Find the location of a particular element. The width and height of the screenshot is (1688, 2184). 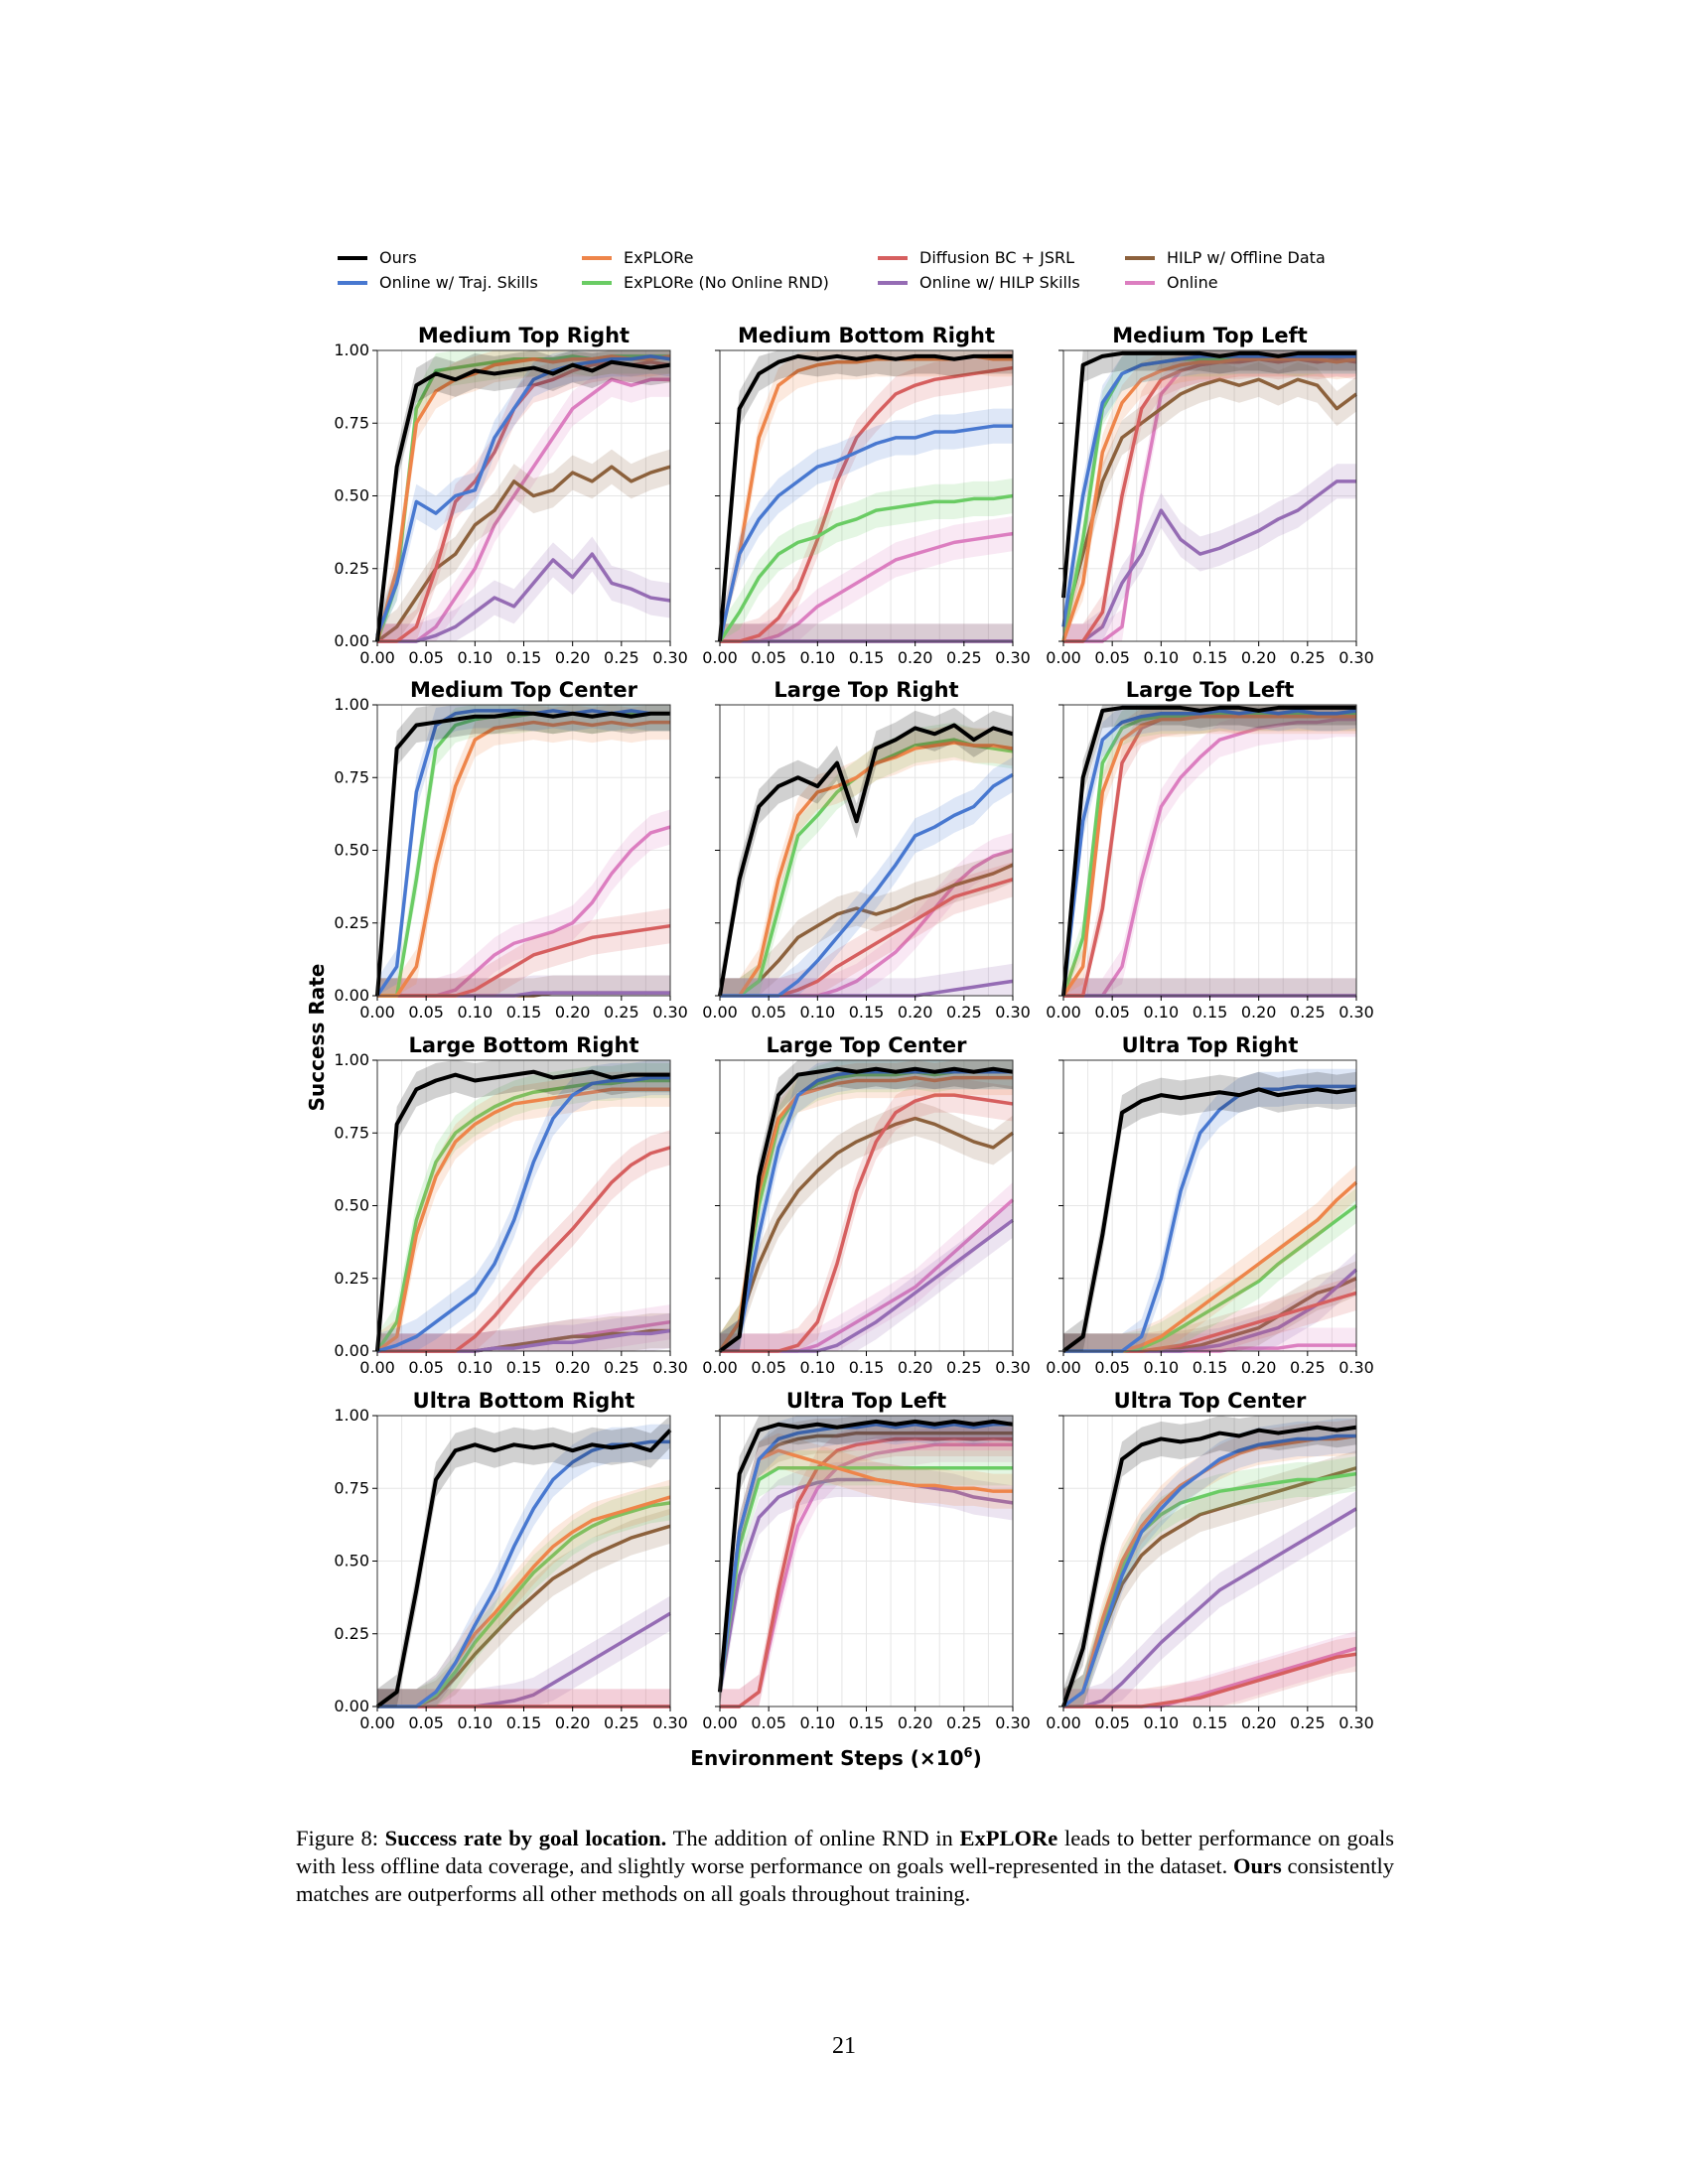

caption-ours: Ours is located at coordinates (1257, 1865).